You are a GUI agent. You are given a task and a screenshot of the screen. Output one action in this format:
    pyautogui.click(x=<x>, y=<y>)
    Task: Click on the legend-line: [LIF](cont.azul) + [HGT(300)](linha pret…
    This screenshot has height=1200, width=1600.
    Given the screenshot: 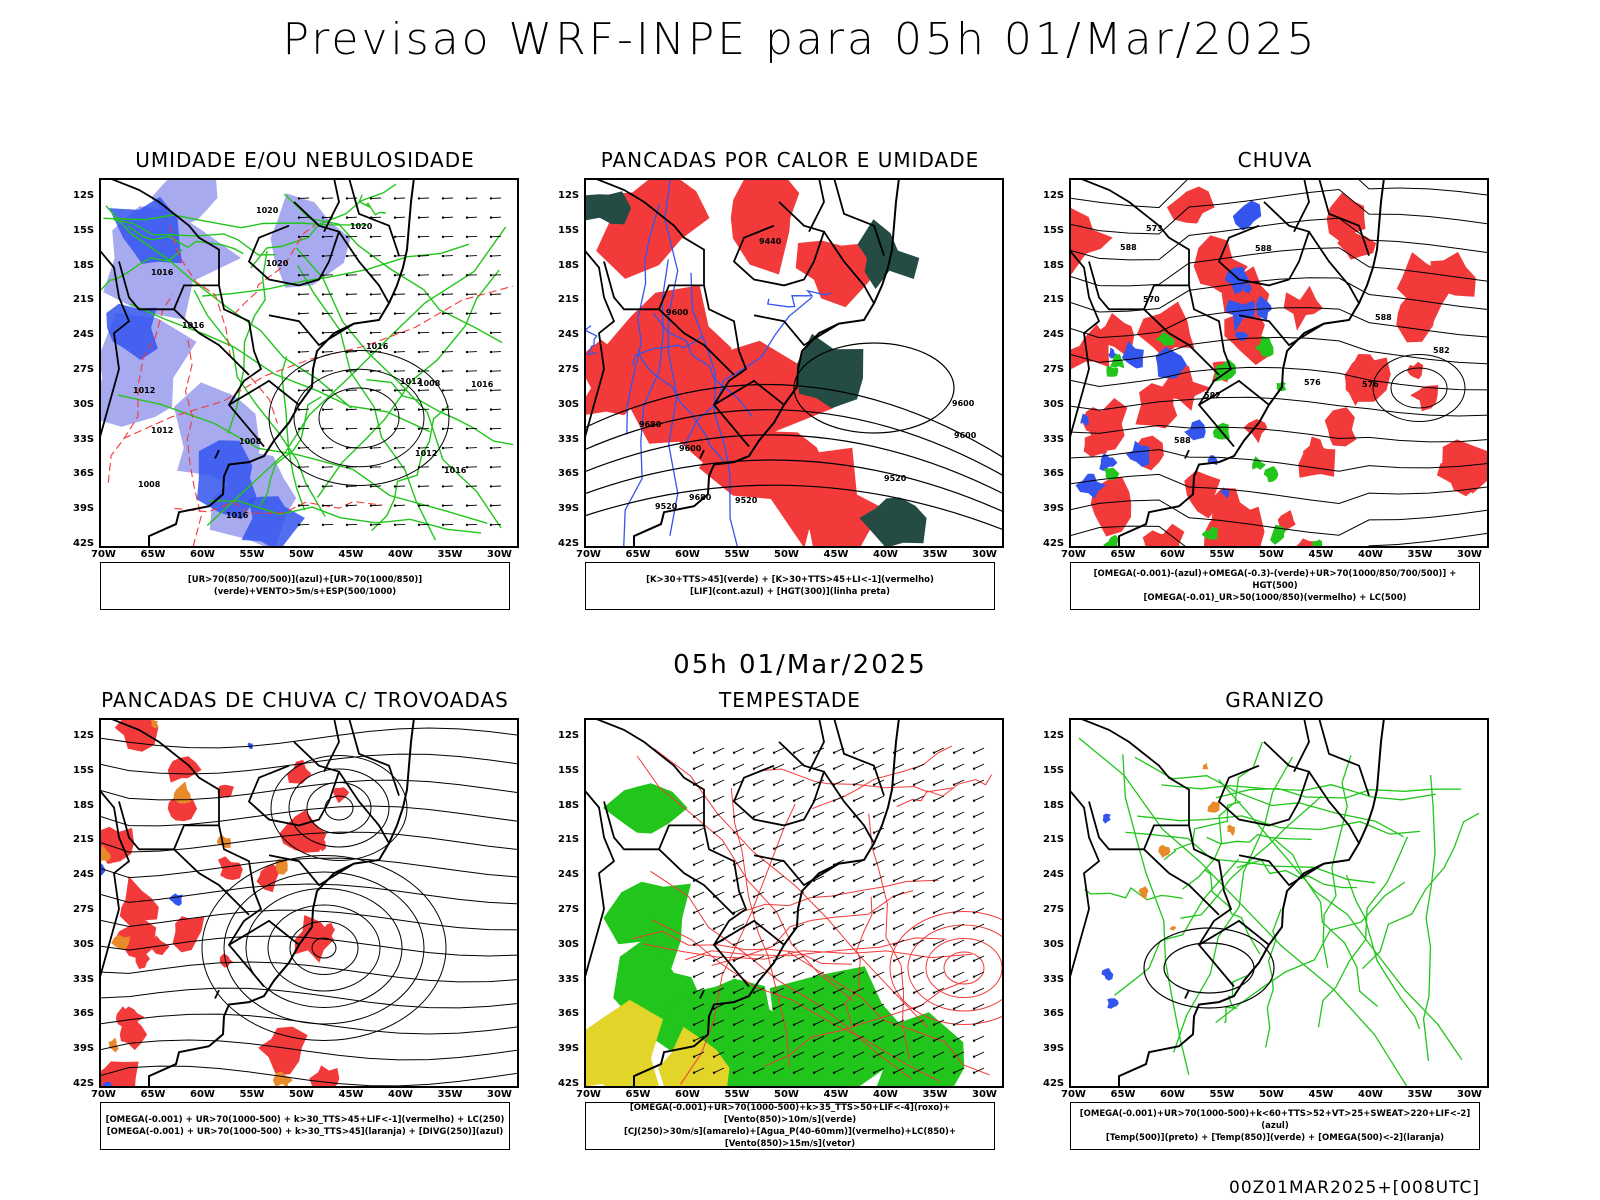 What is the action you would take?
    pyautogui.click(x=790, y=592)
    